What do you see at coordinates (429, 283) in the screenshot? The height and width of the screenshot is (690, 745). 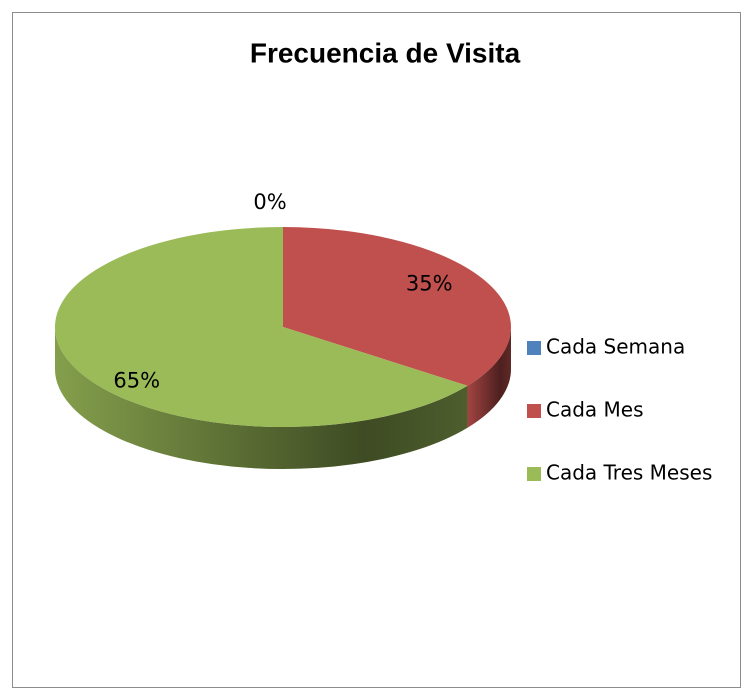 I see `data-label: 35%` at bounding box center [429, 283].